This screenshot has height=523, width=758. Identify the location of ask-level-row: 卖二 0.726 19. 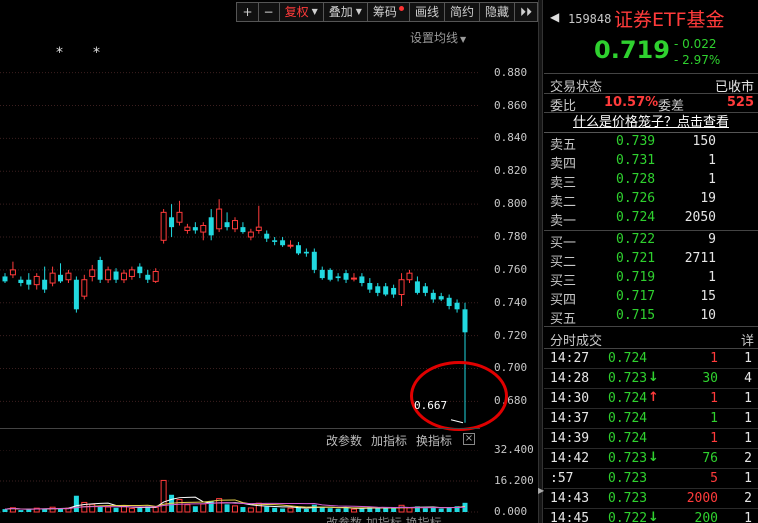
(651, 200).